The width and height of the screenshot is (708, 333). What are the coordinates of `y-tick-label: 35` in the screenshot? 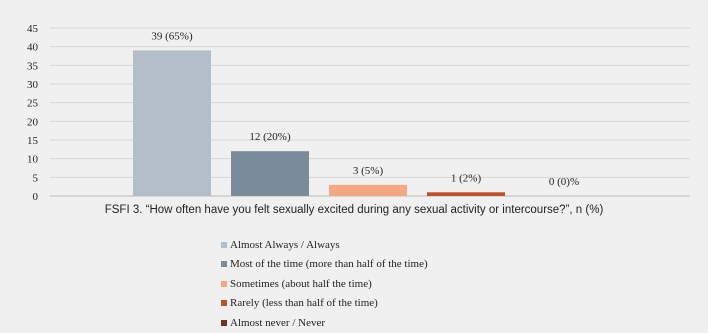 It's located at (33, 66).